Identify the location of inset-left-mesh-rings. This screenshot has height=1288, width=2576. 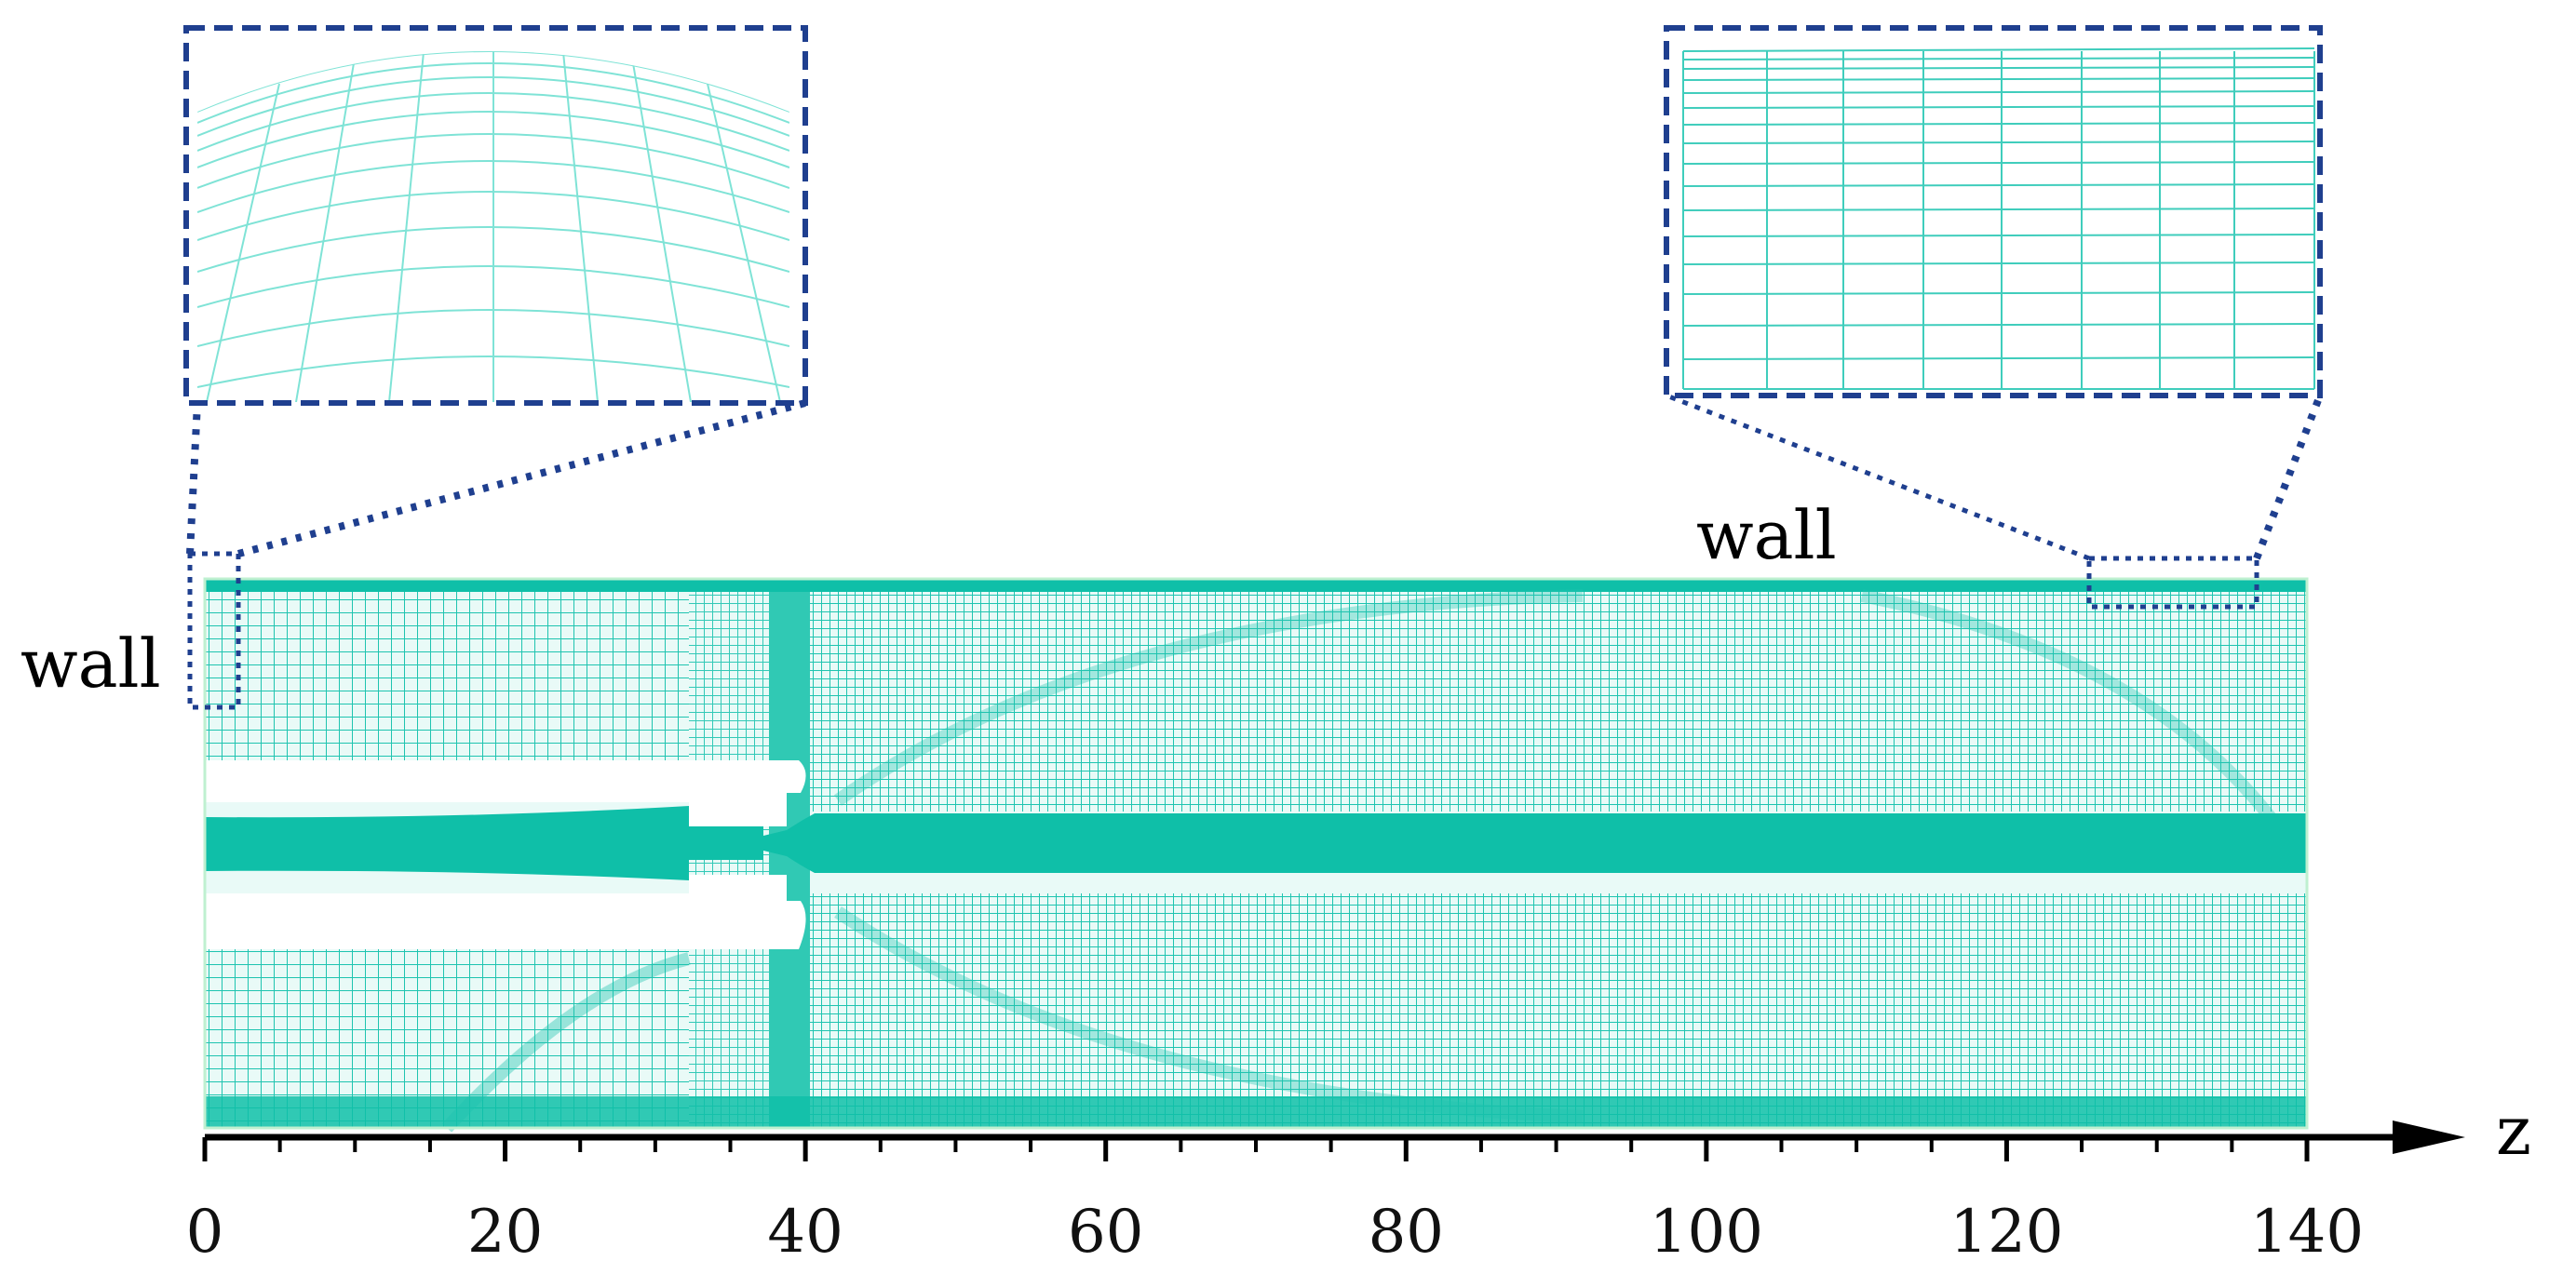
(493, 219).